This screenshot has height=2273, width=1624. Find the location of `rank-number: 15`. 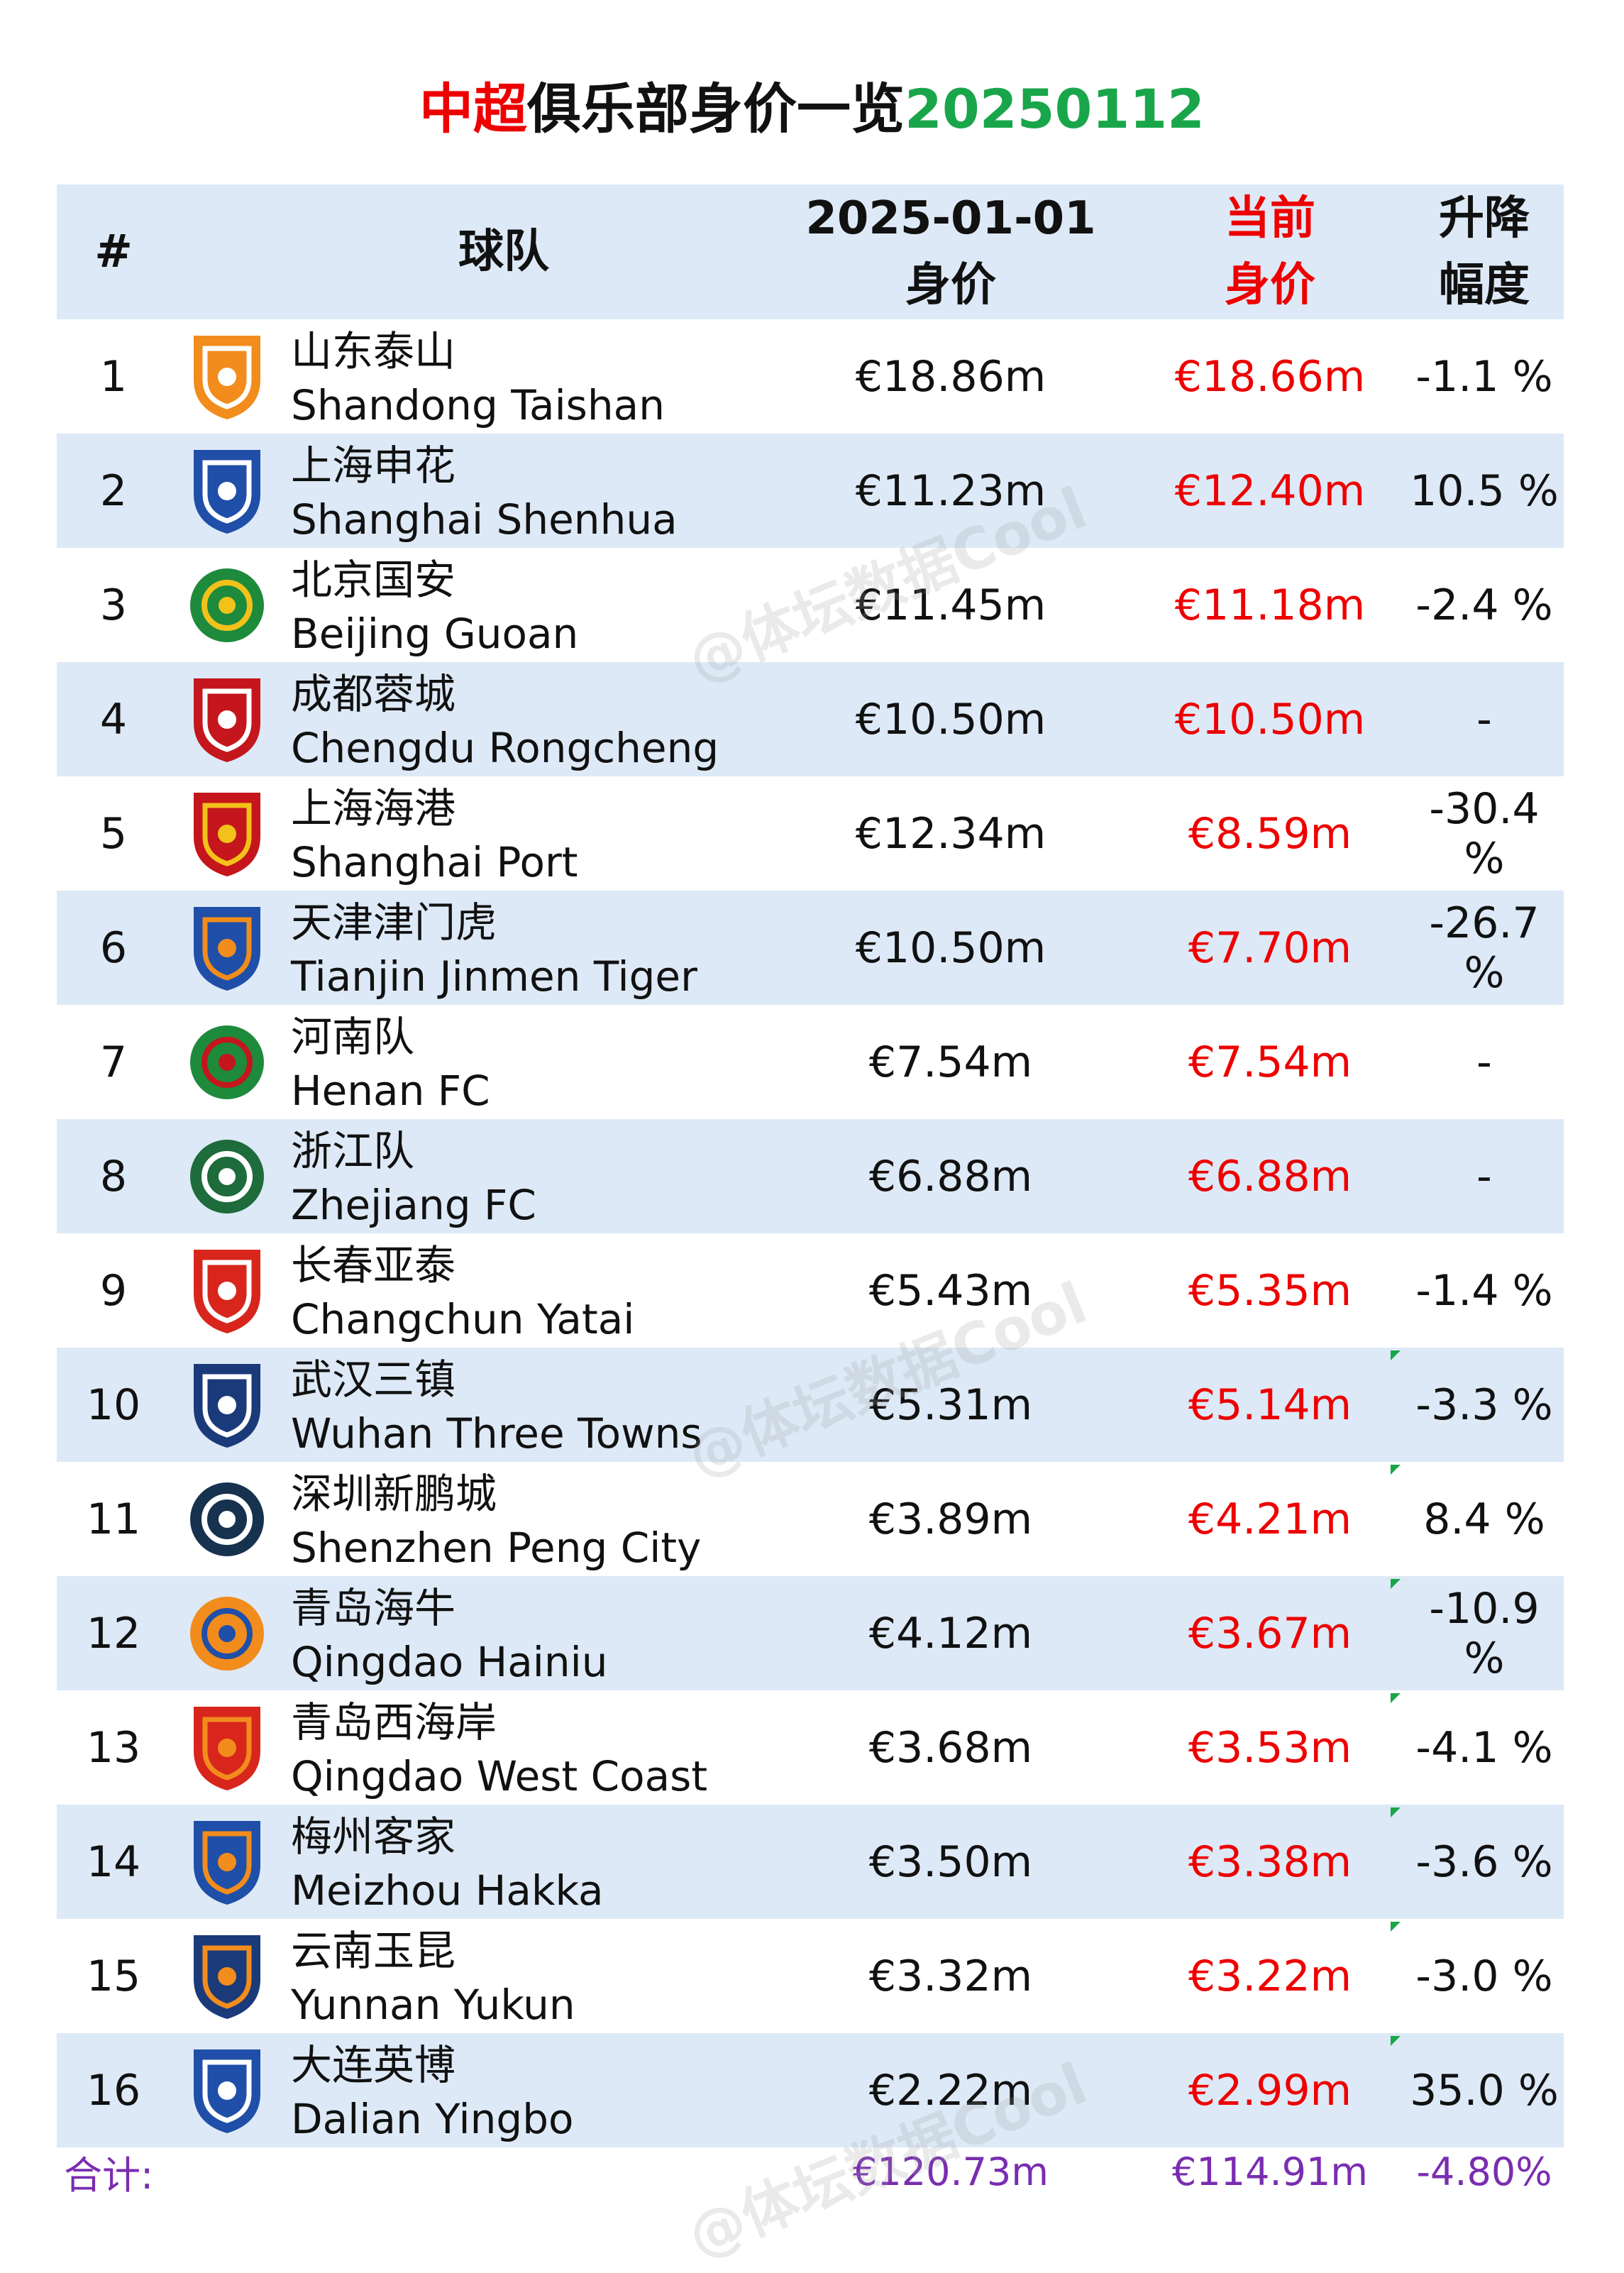

rank-number: 15 is located at coordinates (113, 1976).